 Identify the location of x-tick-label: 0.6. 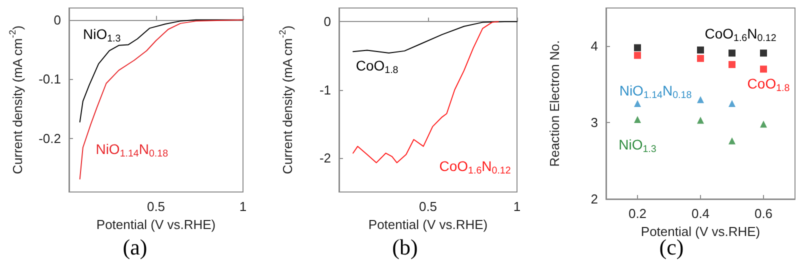
(763, 213).